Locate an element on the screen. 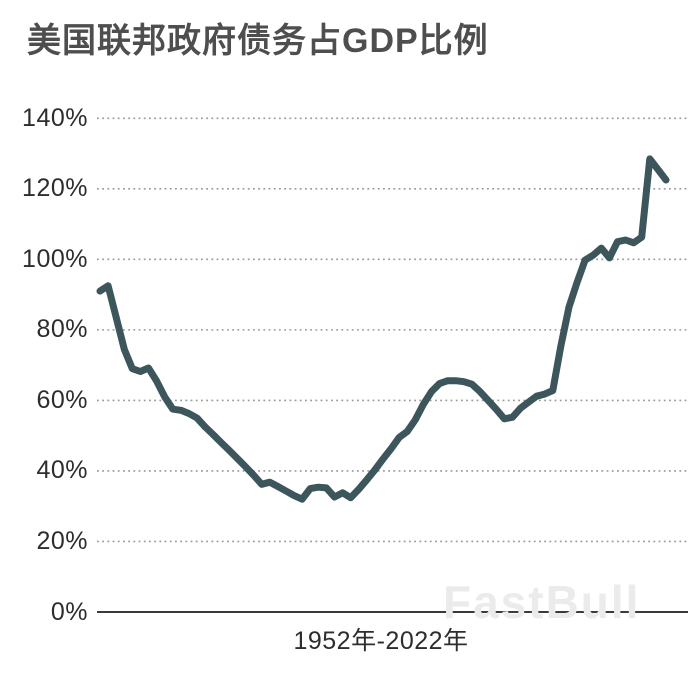  y-tick-label-80: 80% is located at coordinates (62, 329).